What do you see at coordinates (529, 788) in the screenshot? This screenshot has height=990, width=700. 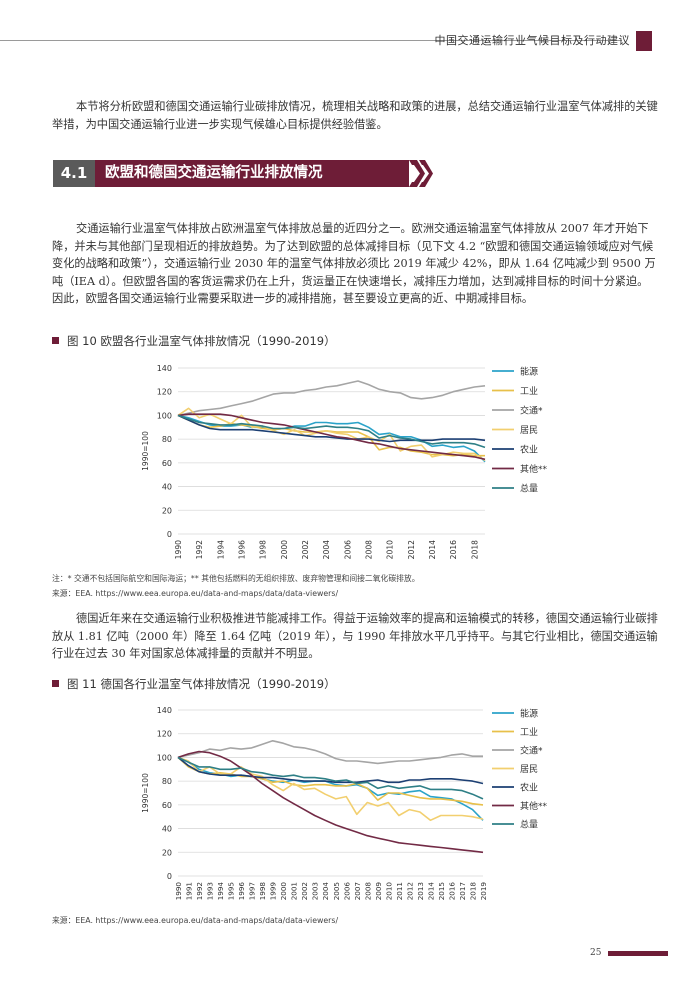 I see `de-legend-label: 农业` at bounding box center [529, 788].